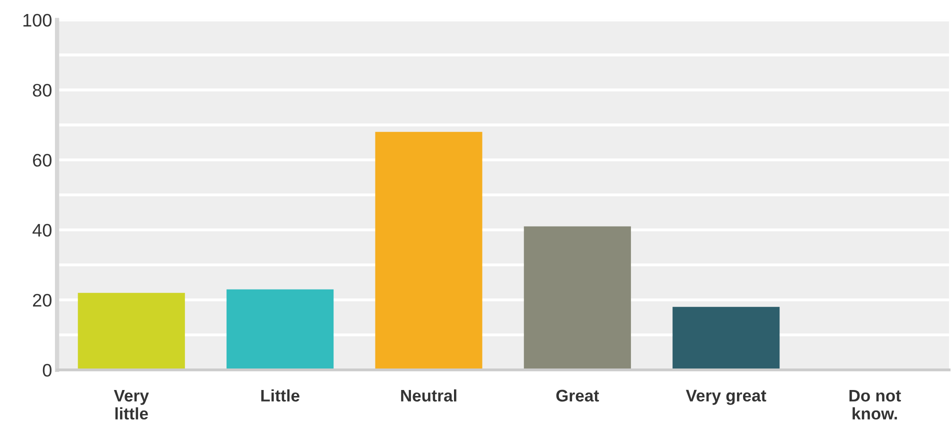 This screenshot has height=443, width=951. Describe the element at coordinates (42, 230) in the screenshot. I see `y-tick-label: 40` at that location.